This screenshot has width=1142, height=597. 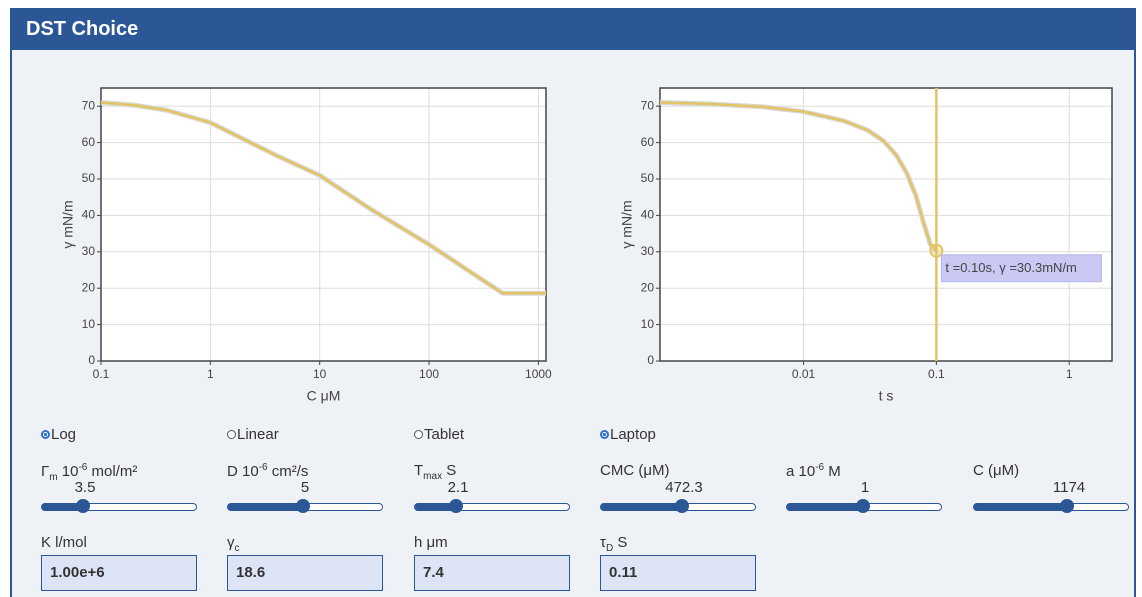 I want to click on label-part: γ, so click(x=231, y=542).